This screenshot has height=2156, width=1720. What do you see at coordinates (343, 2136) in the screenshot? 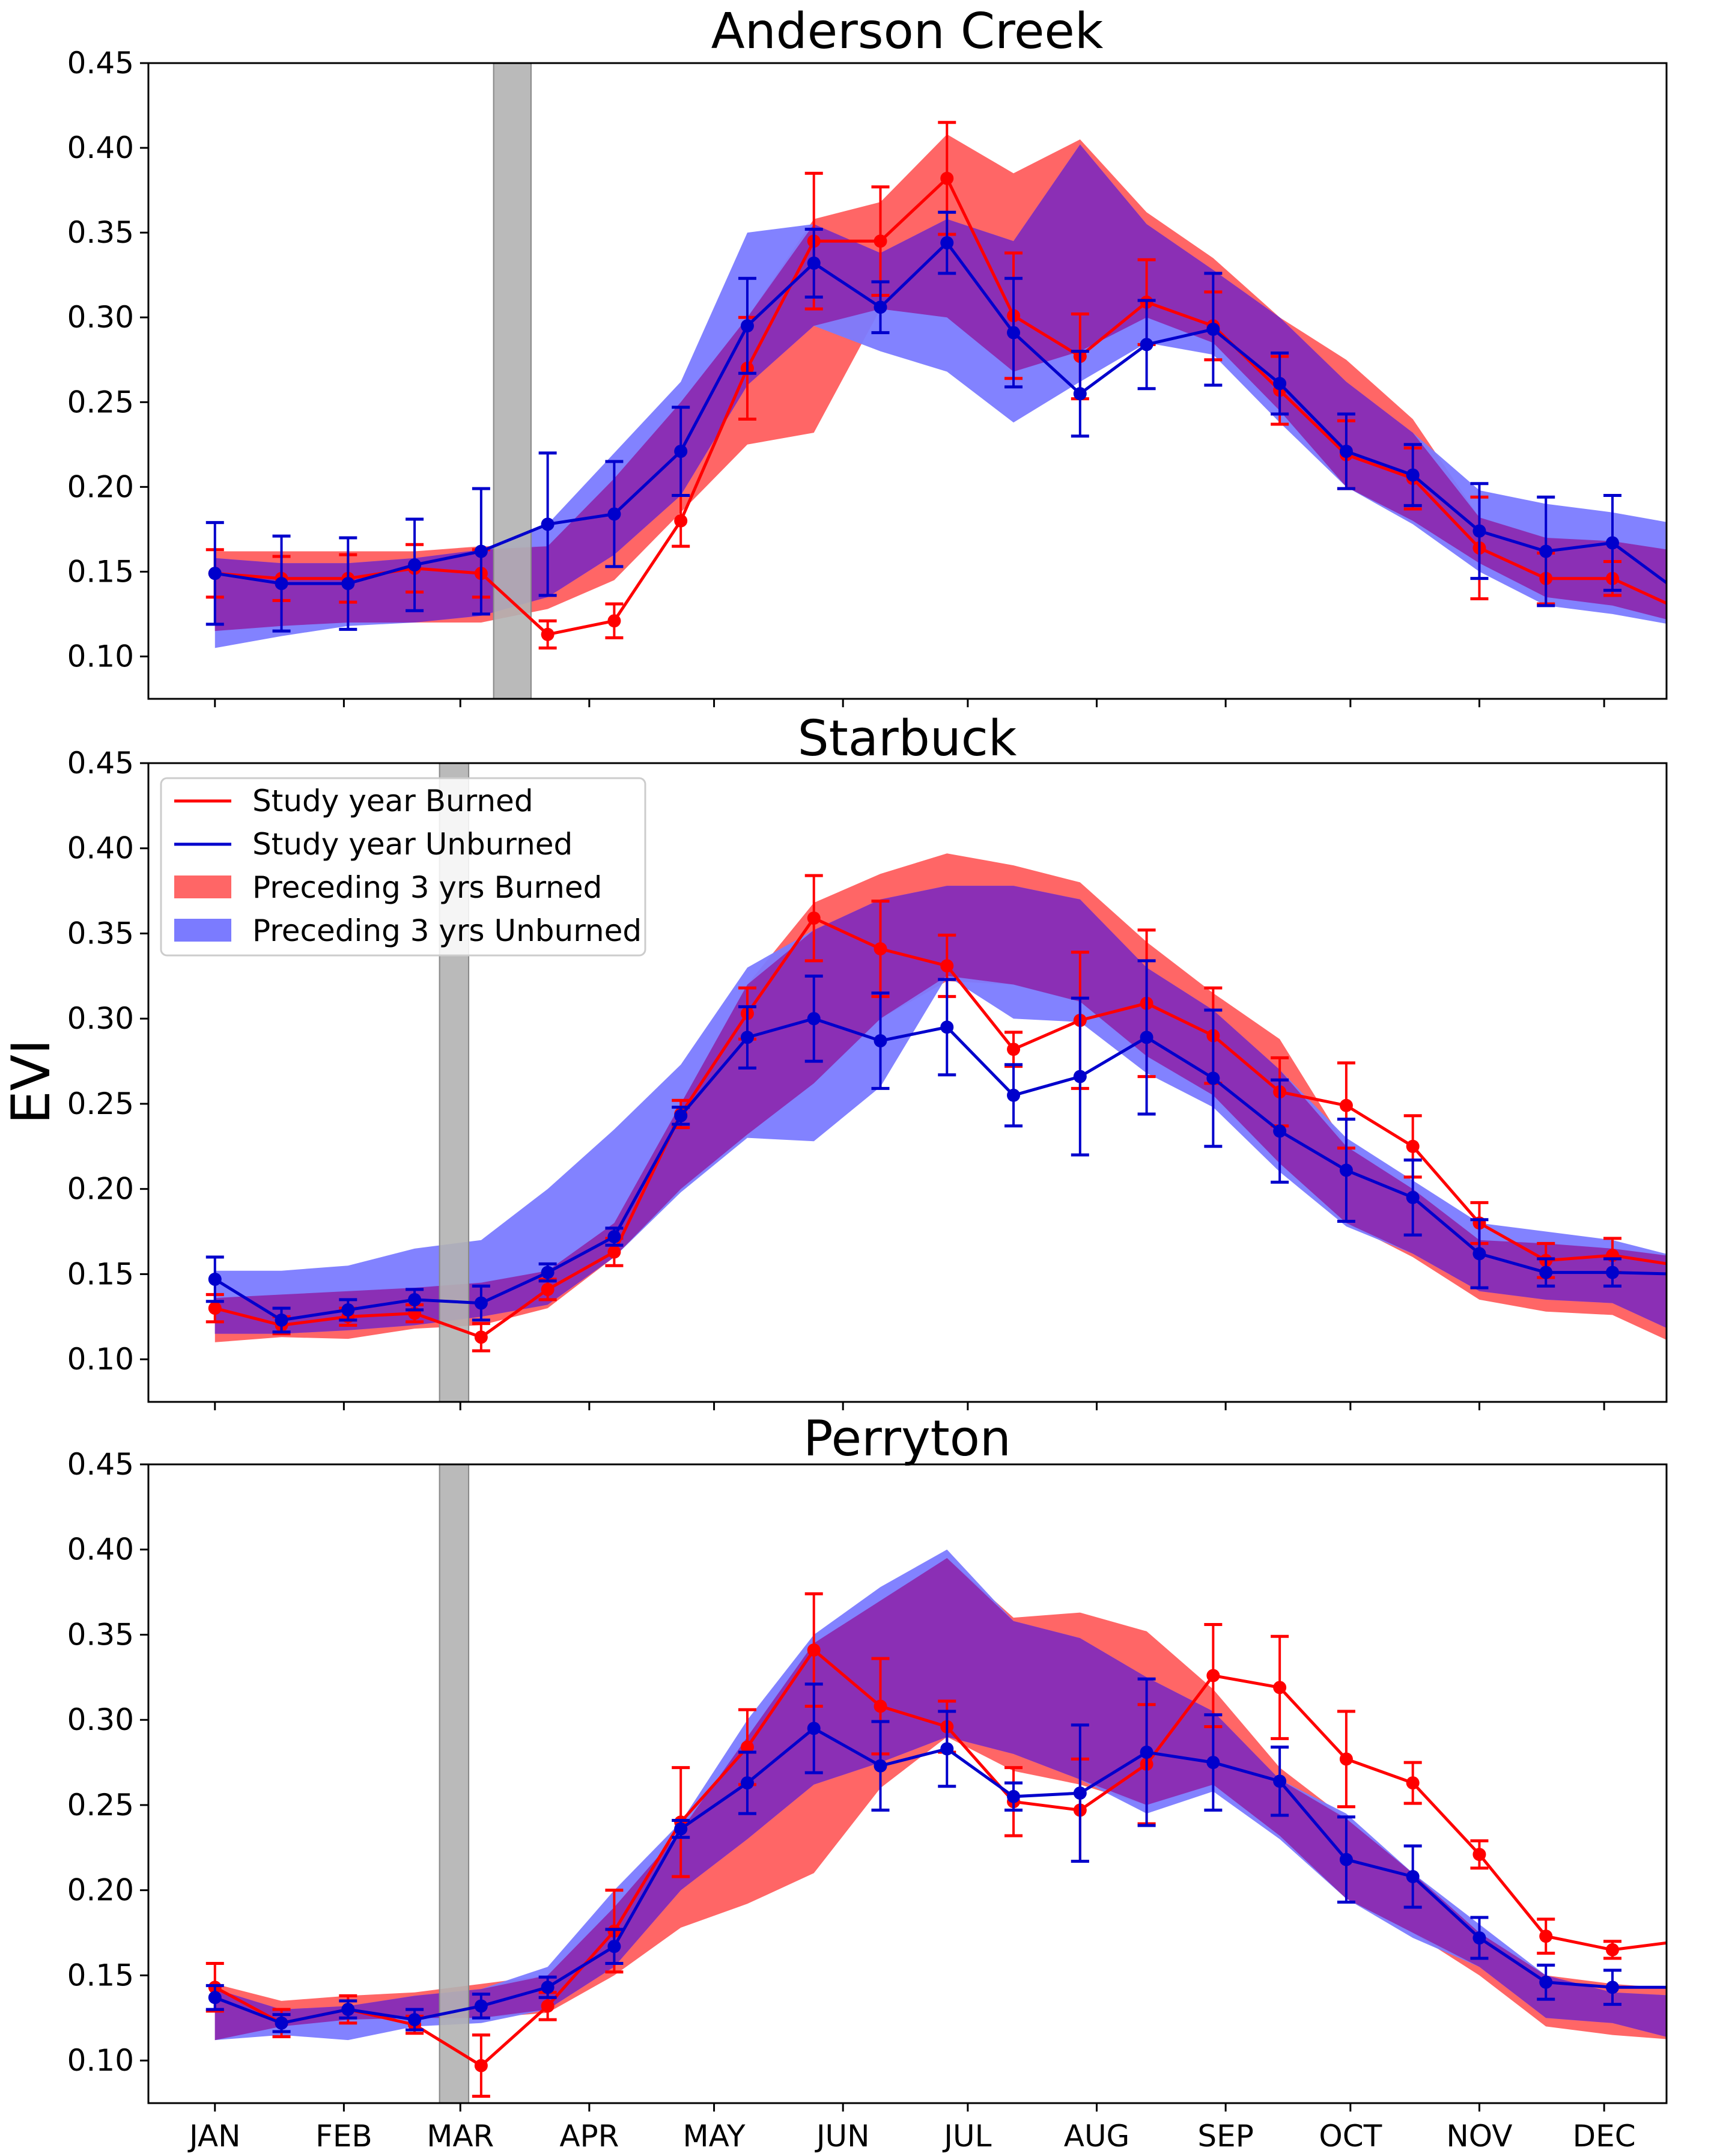
I see `x-tick-label: FEB` at bounding box center [343, 2136].